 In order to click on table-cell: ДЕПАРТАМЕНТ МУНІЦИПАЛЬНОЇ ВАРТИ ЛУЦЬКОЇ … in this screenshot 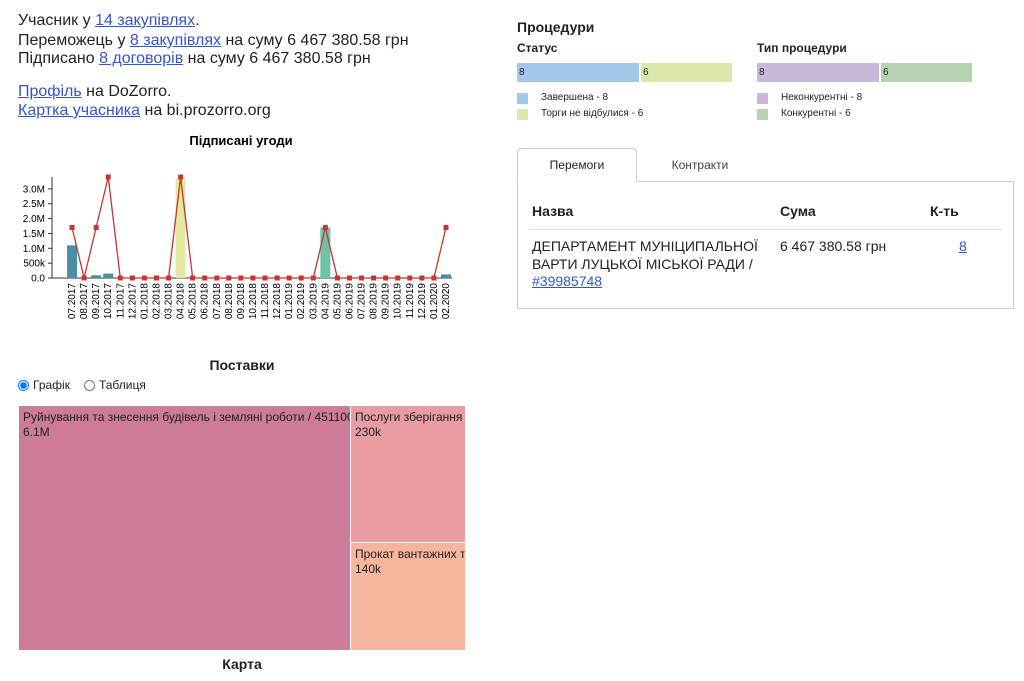, I will do `click(652, 264)`.